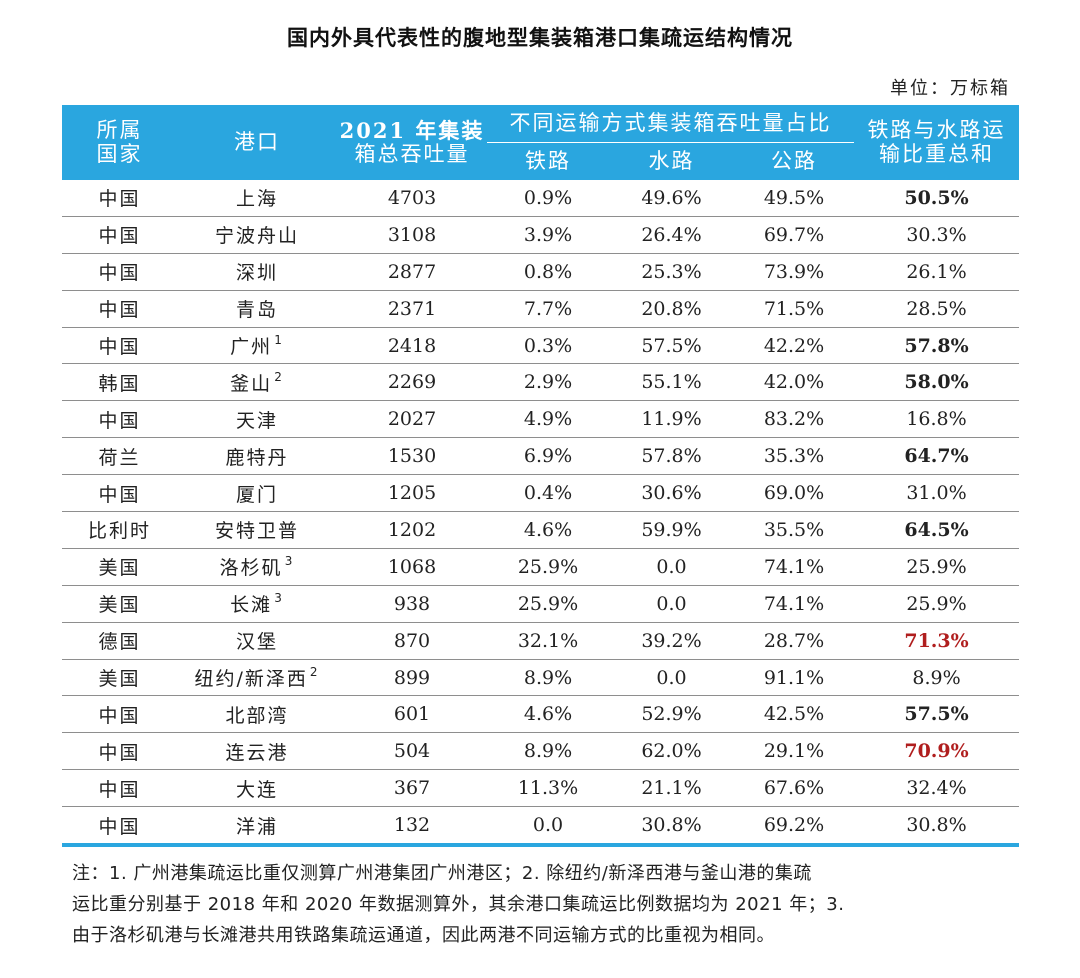 The height and width of the screenshot is (978, 1080). Describe the element at coordinates (548, 382) in the screenshot. I see `cell-rail: 2.9%` at that location.